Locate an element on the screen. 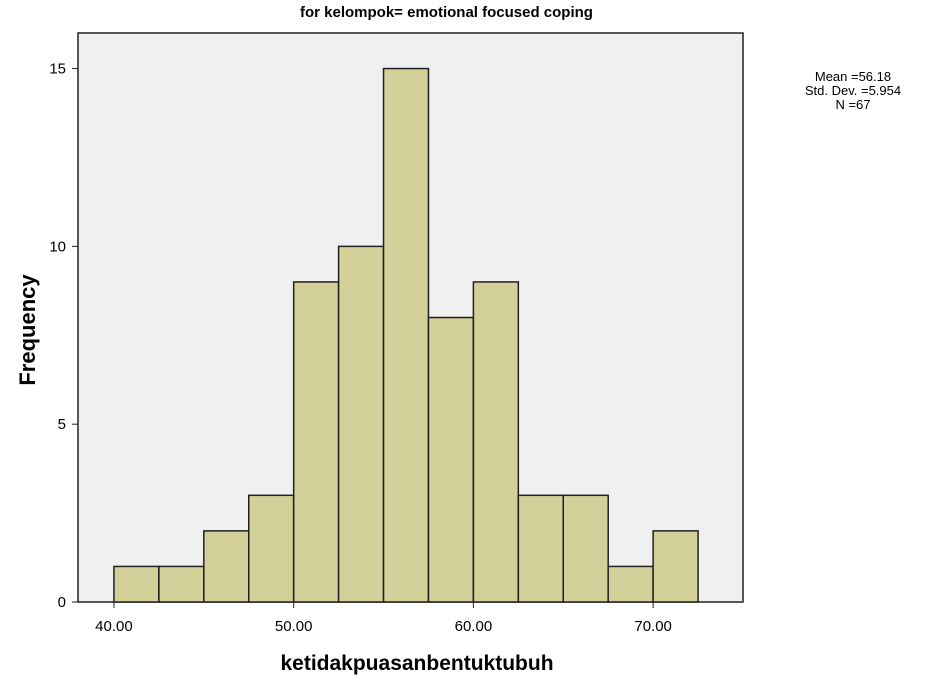 This screenshot has height=686, width=930. x-tick-label: 70.00 is located at coordinates (653, 626).